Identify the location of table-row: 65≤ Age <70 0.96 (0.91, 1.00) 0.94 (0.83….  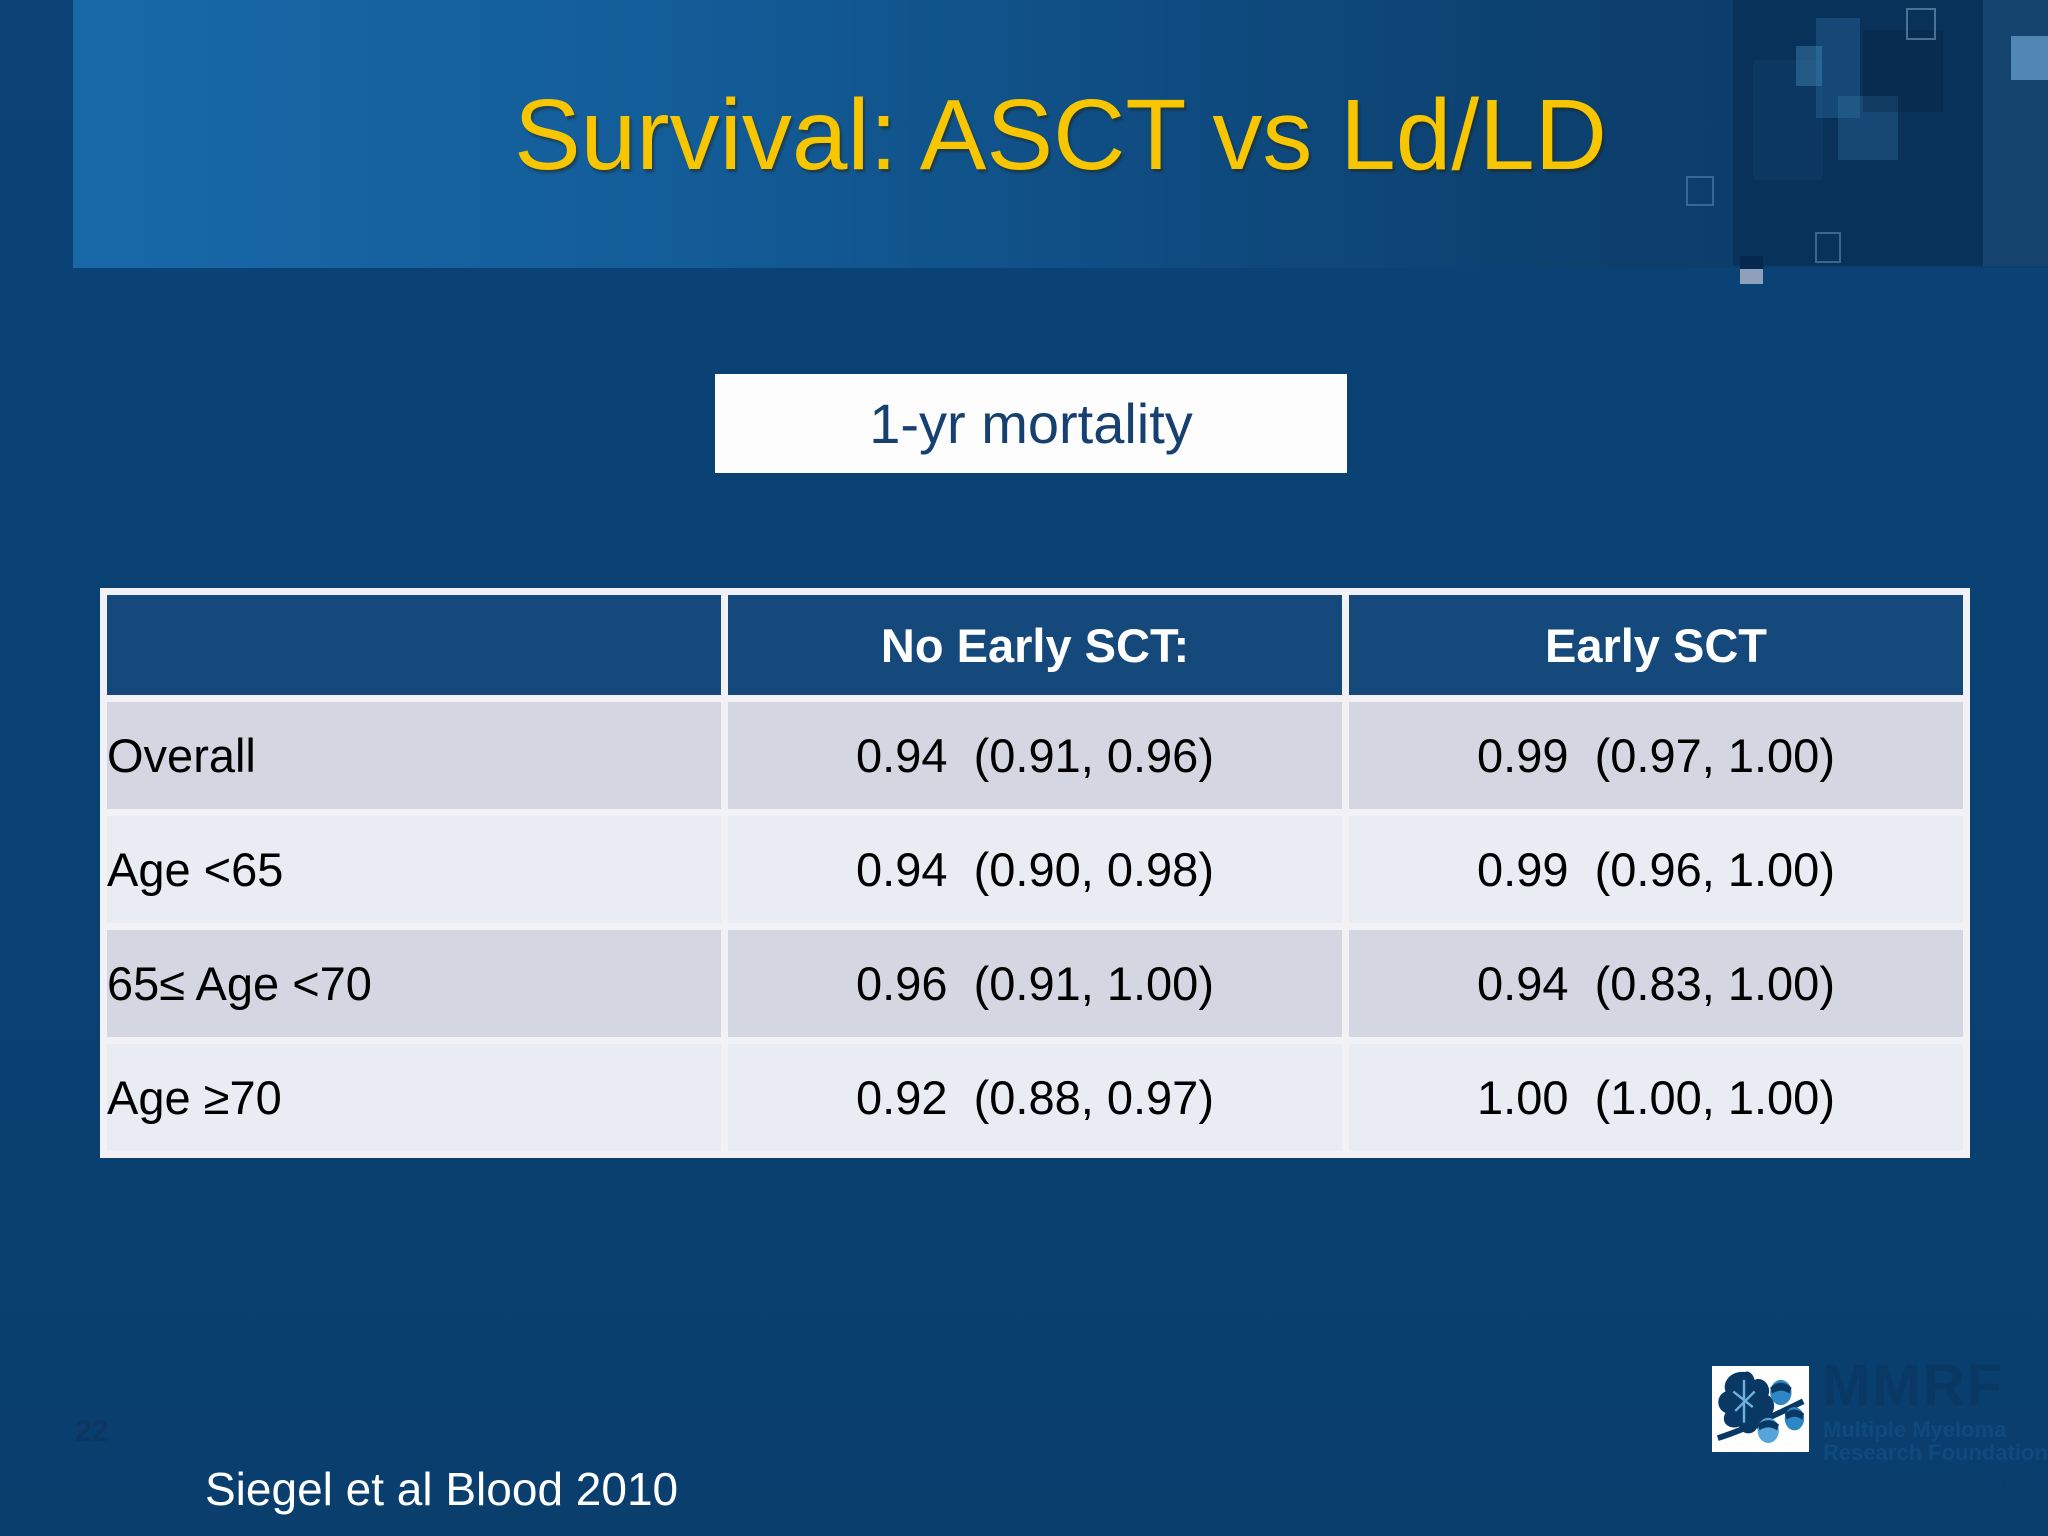
(1035, 983).